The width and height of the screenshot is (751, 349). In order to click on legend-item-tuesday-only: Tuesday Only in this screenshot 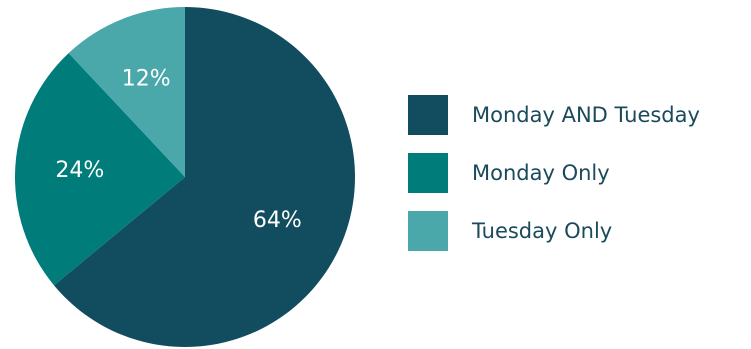, I will do `click(554, 231)`.